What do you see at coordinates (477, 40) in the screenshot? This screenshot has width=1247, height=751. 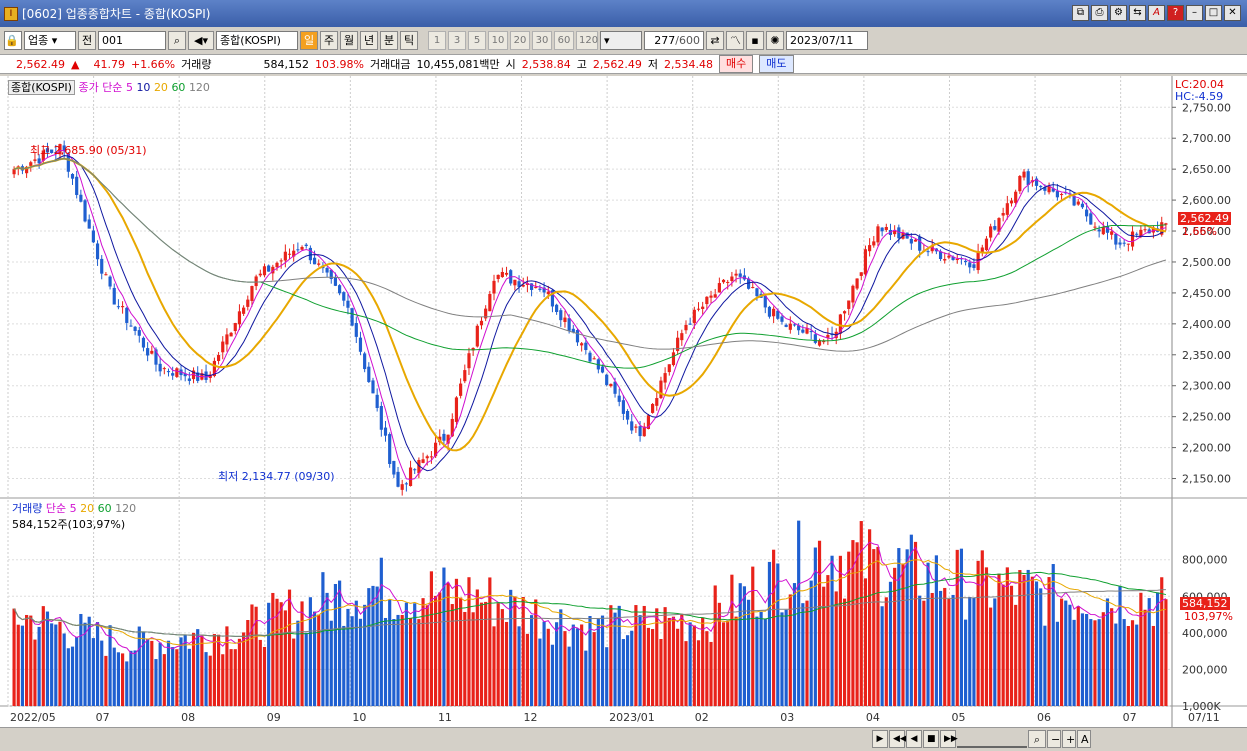 I see `interval-5: 5` at bounding box center [477, 40].